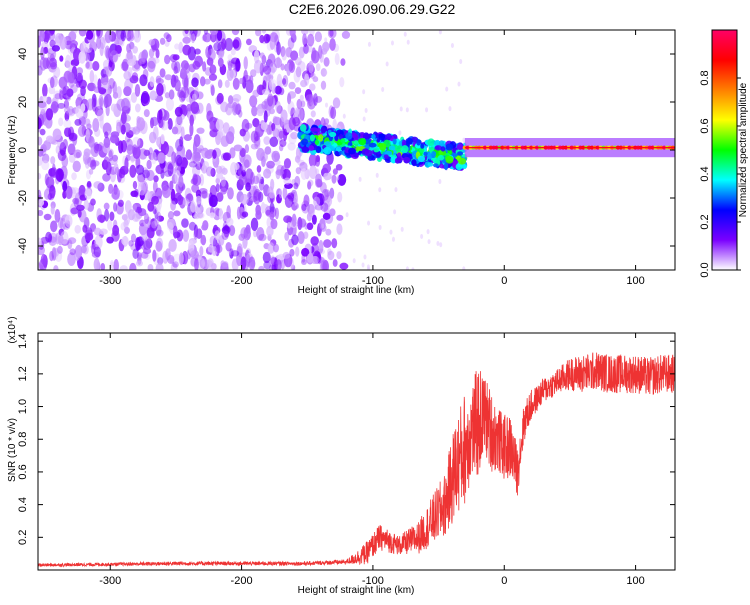  I want to click on snr-xtick-label: -200, so click(242, 581).